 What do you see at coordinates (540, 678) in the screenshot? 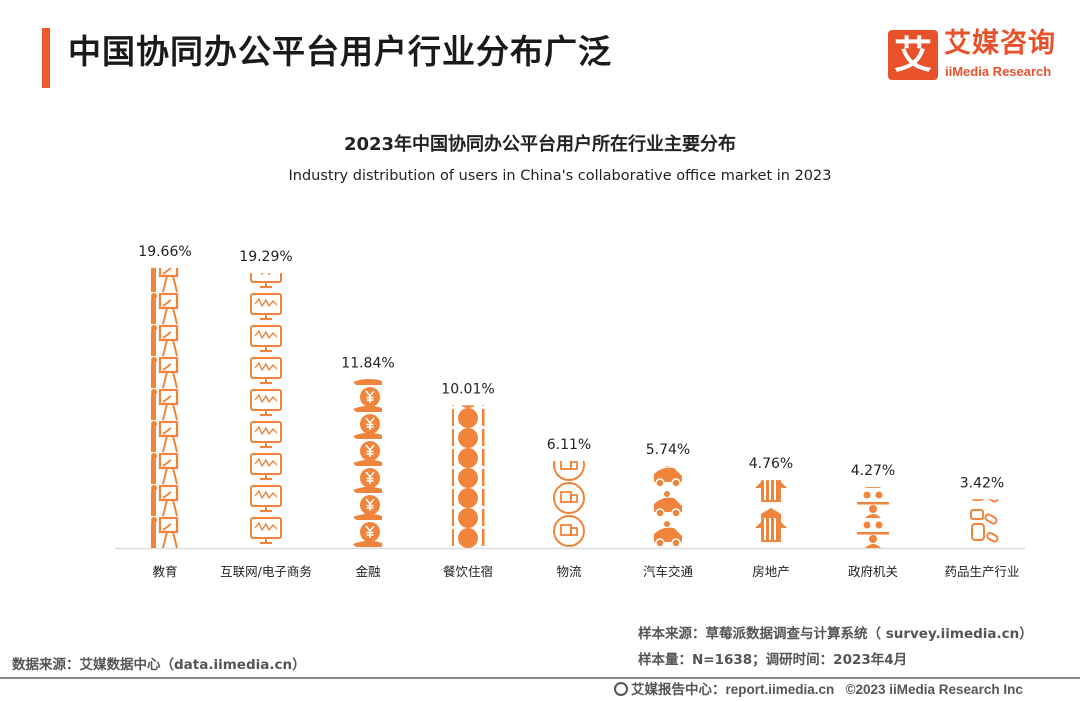
I see `footer-divider` at bounding box center [540, 678].